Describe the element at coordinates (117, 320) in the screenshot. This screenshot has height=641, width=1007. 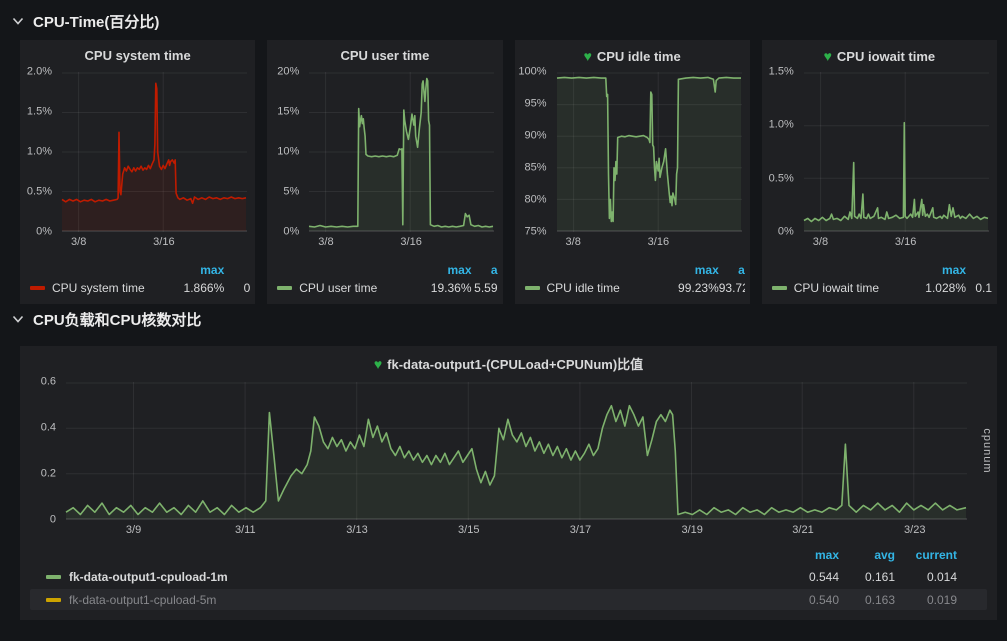
I see `row-title-cpu-load: CPU负载和CPU核数对比` at that location.